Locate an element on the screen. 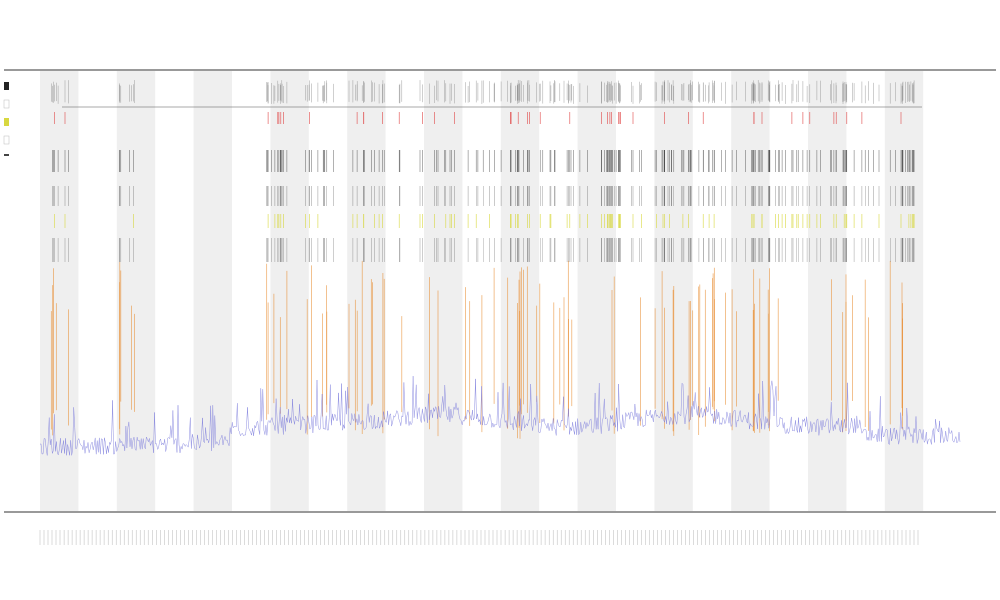  x-tick-labels is located at coordinates (479, 537).